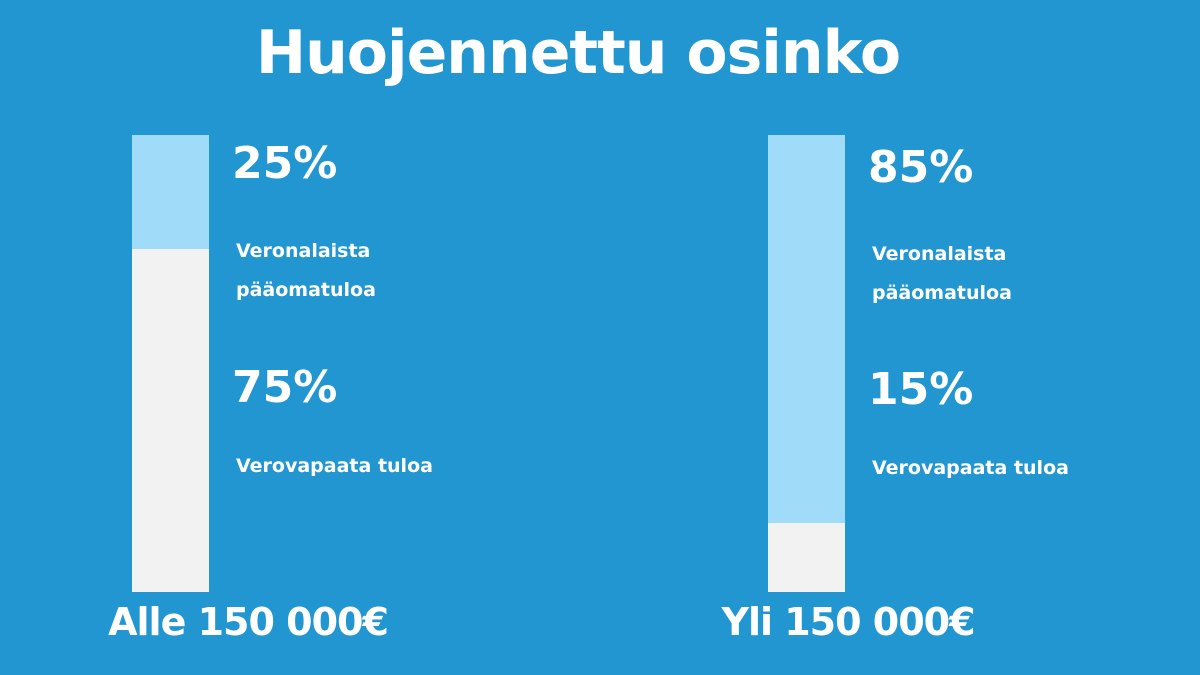 Image resolution: width=1200 pixels, height=675 pixels. Describe the element at coordinates (285, 163) in the screenshot. I see `value-label: 25%` at that location.